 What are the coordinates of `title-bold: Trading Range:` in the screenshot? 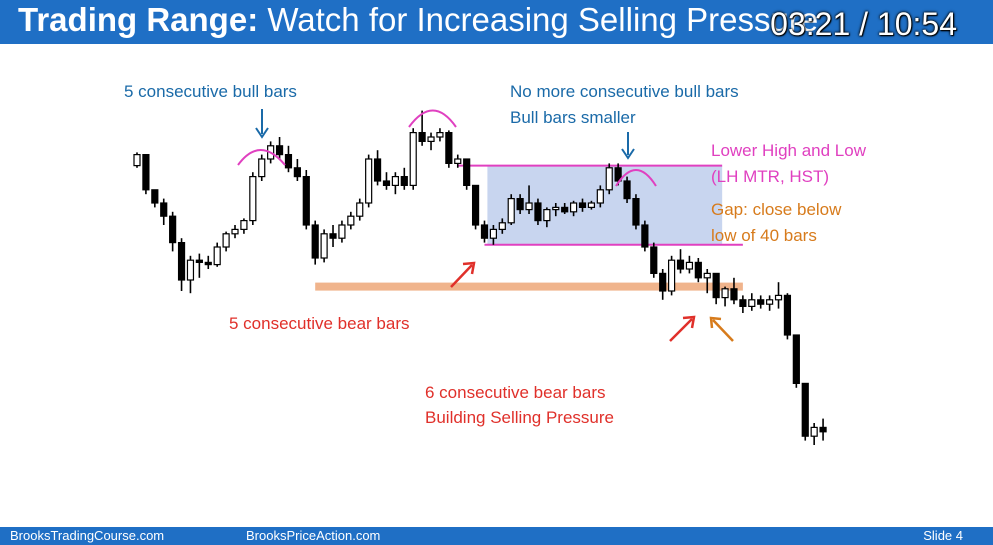 It's located at (138, 19).